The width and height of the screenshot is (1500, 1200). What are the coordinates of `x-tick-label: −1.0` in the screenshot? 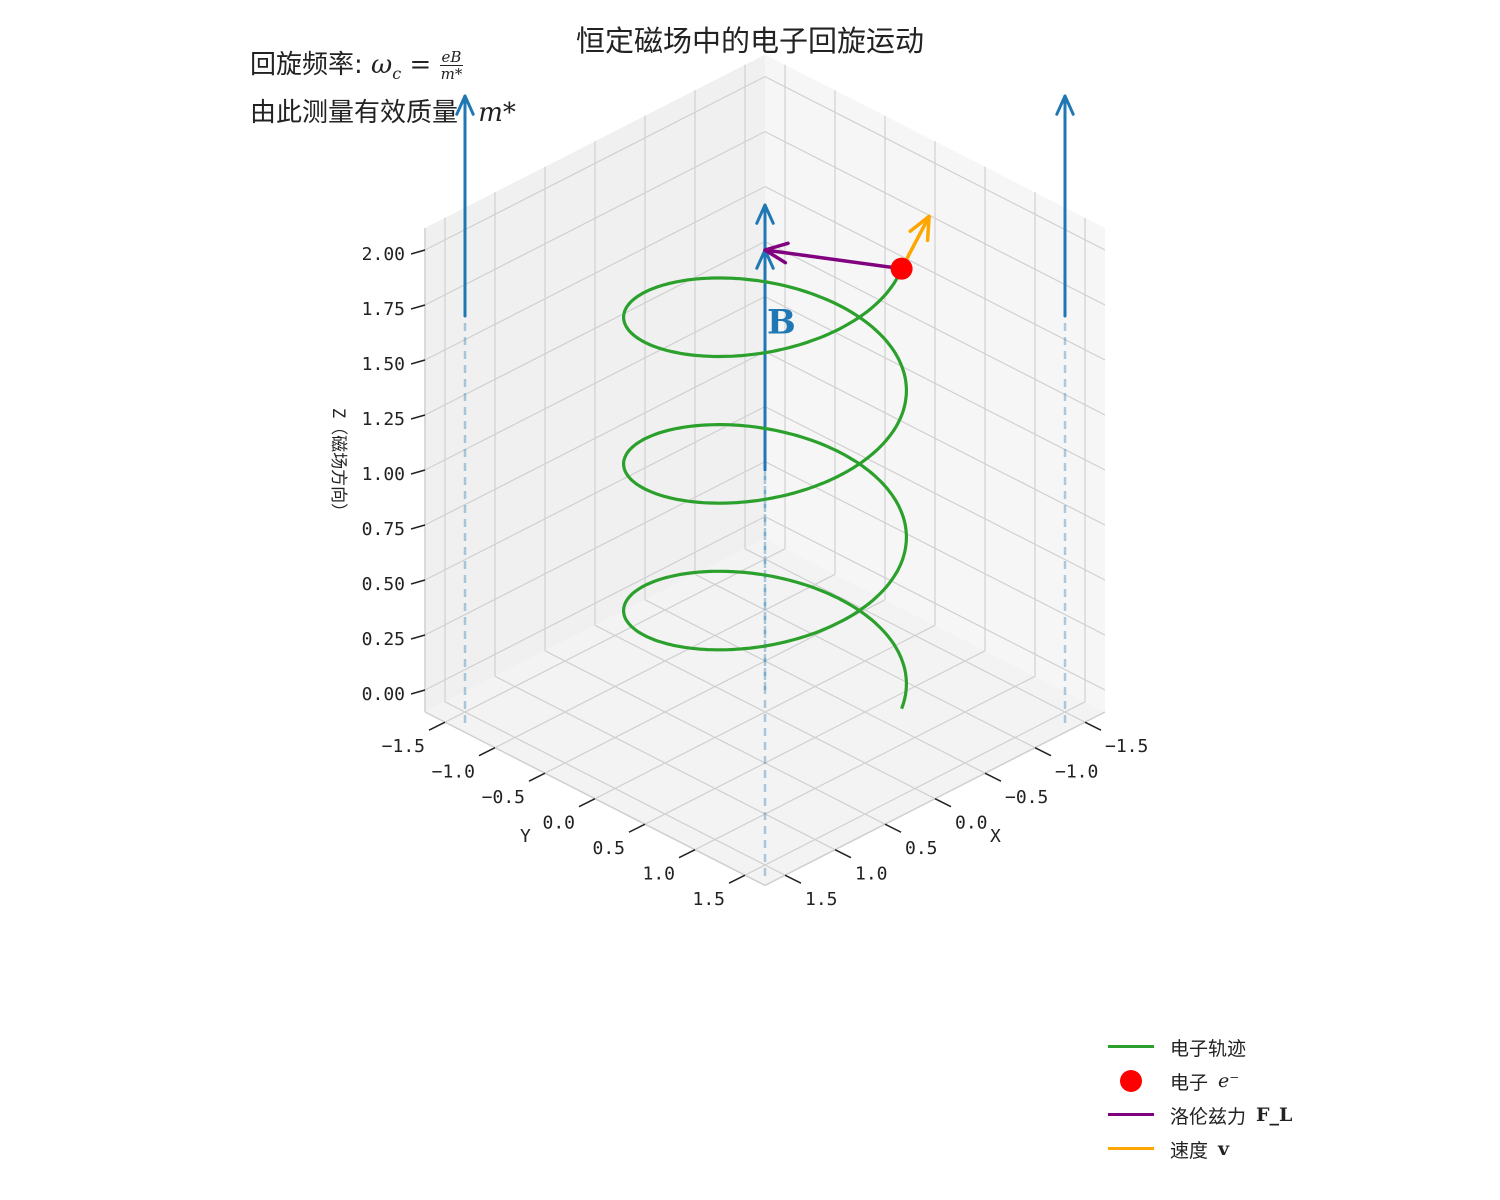 It's located at (1076, 772).